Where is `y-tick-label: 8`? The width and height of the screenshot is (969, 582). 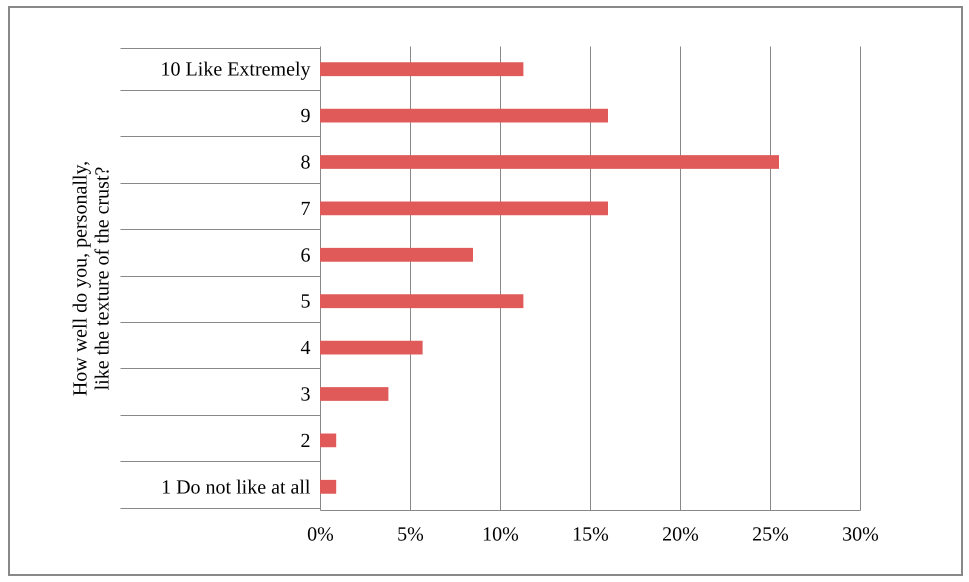 y-tick-label: 8 is located at coordinates (305, 163).